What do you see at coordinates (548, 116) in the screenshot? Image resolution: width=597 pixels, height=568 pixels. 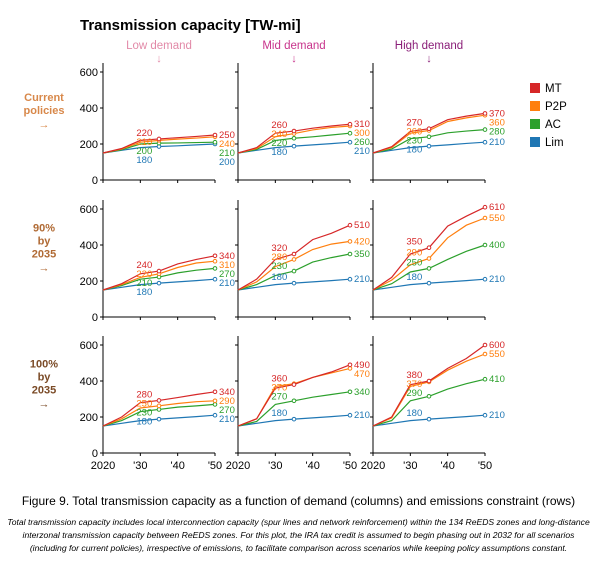 I see `legend: MT P2P AC Lim` at bounding box center [548, 116].